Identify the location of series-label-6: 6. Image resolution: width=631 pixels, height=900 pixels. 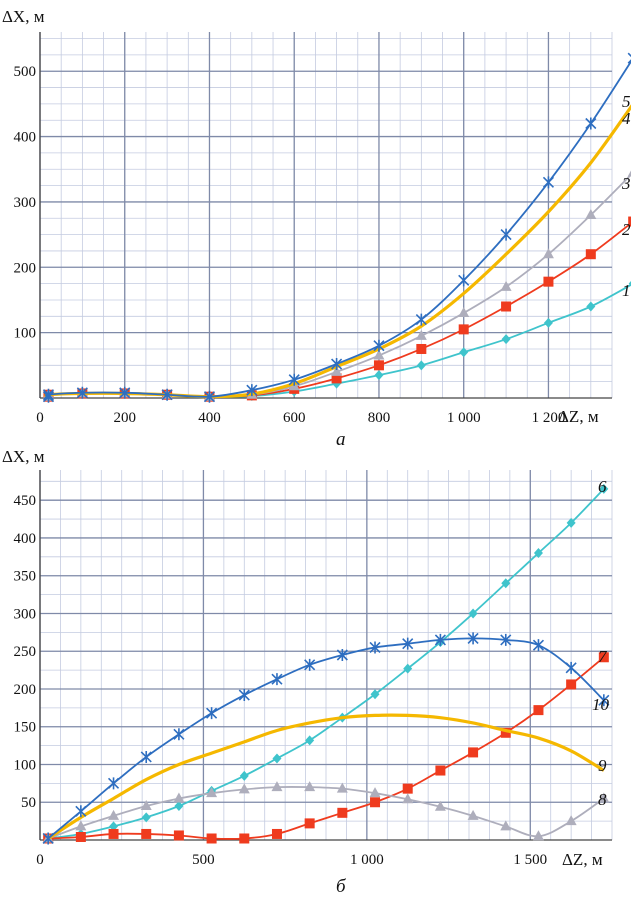
(602, 486).